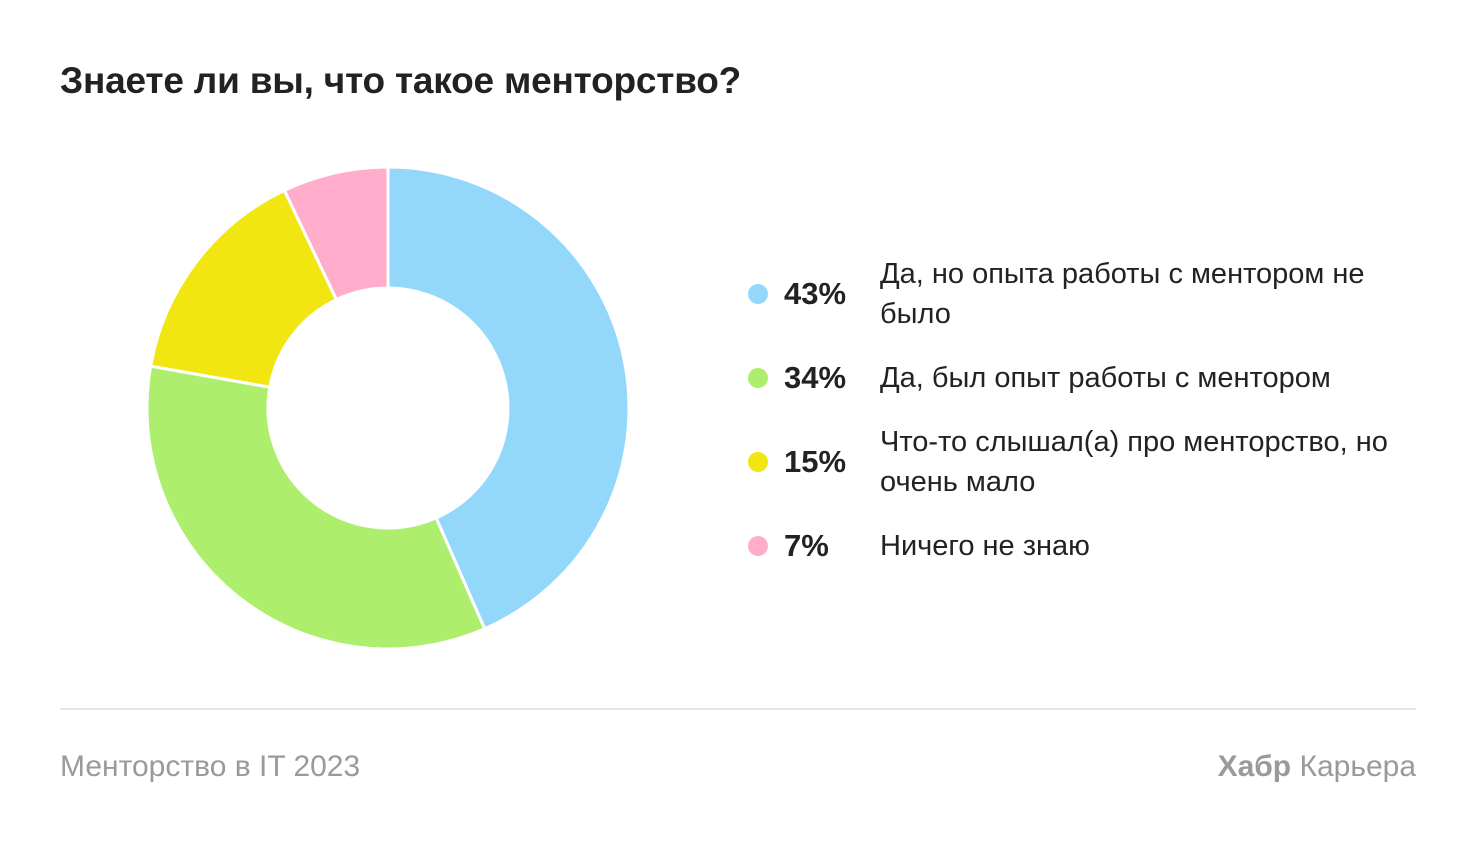 This screenshot has height=848, width=1476. I want to click on footer-divider, so click(738, 709).